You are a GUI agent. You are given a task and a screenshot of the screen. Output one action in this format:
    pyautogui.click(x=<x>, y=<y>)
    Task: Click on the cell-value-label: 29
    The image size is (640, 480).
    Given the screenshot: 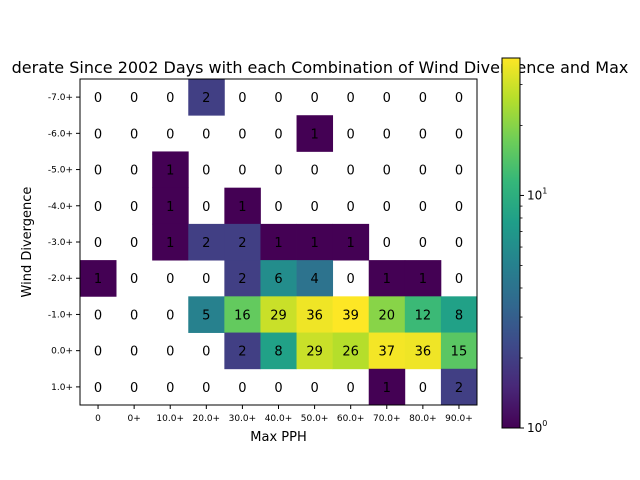 What is the action you would take?
    pyautogui.click(x=314, y=352)
    